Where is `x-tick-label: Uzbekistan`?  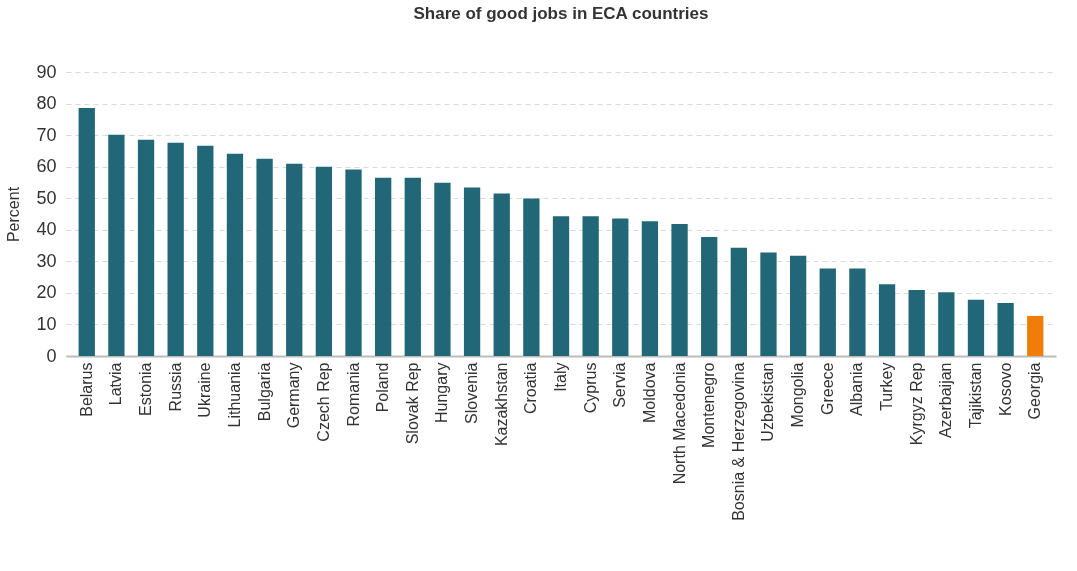
x-tick-label: Uzbekistan is located at coordinates (768, 402).